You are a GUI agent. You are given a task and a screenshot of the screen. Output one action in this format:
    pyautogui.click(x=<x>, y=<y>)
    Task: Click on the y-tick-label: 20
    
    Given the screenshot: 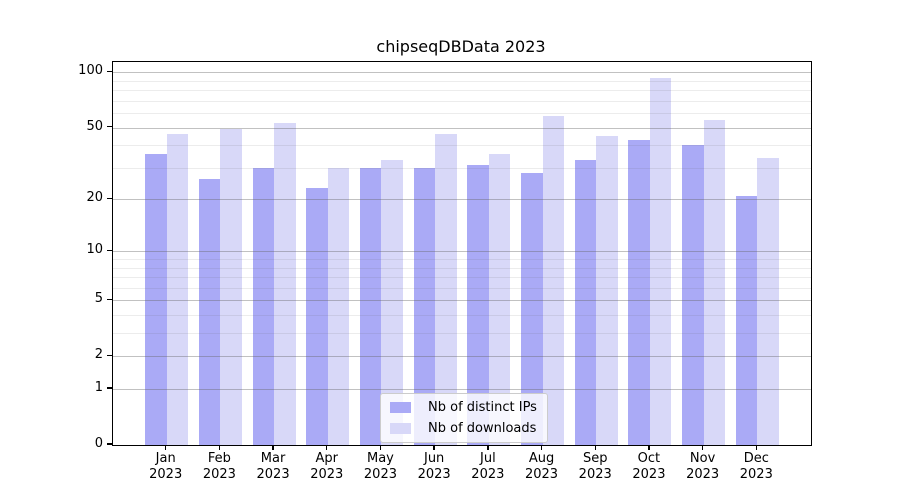 What is the action you would take?
    pyautogui.click(x=94, y=198)
    